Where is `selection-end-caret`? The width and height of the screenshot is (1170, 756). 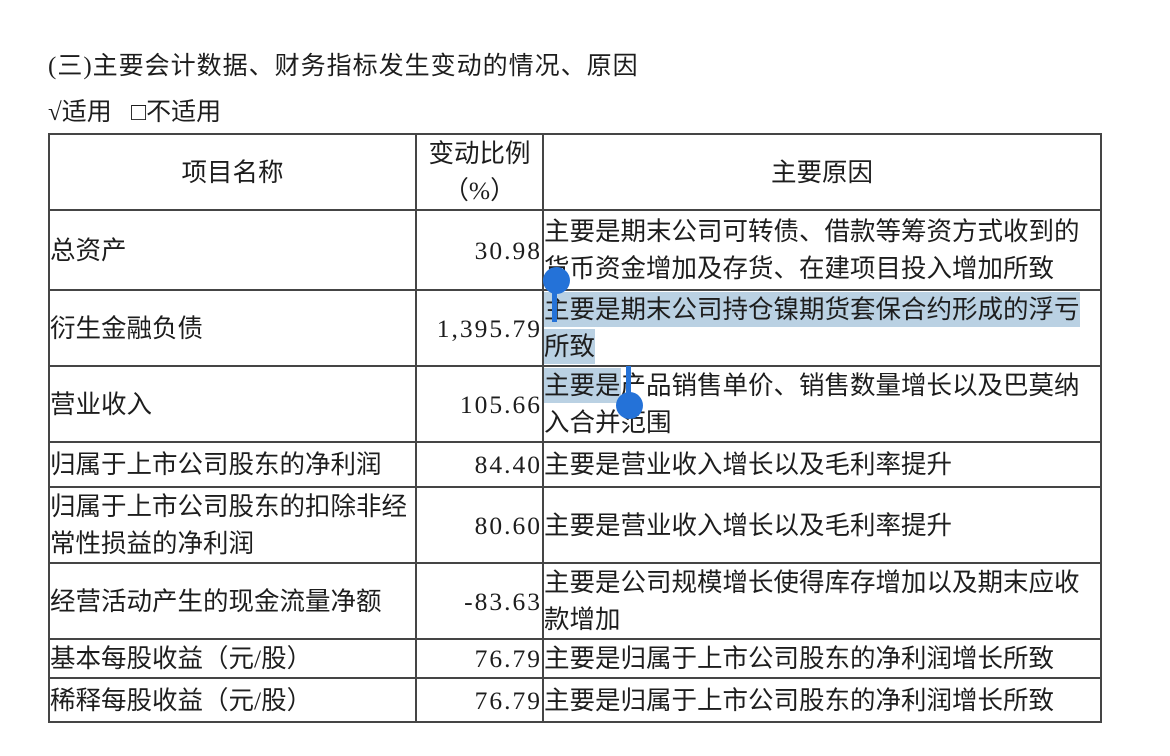
selection-end-caret is located at coordinates (628, 381).